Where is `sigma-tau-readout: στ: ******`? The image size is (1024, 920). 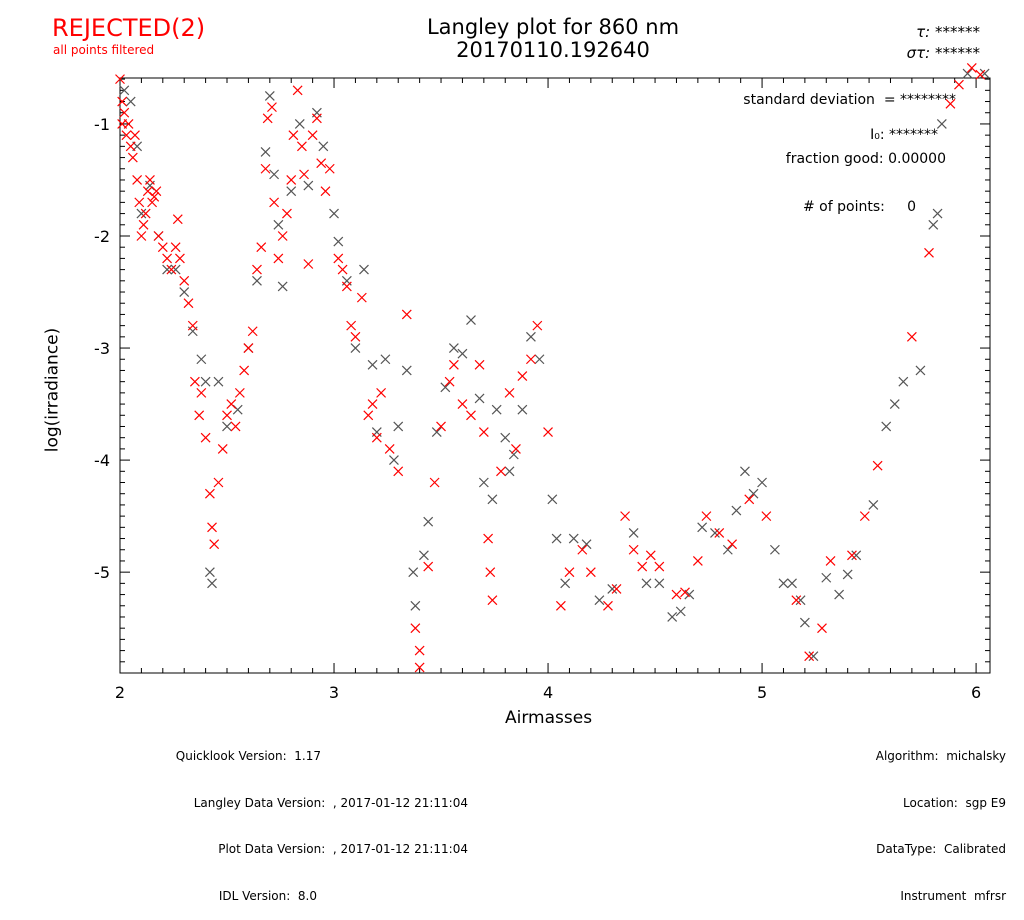
sigma-tau-readout: στ: ****** is located at coordinates (943, 53).